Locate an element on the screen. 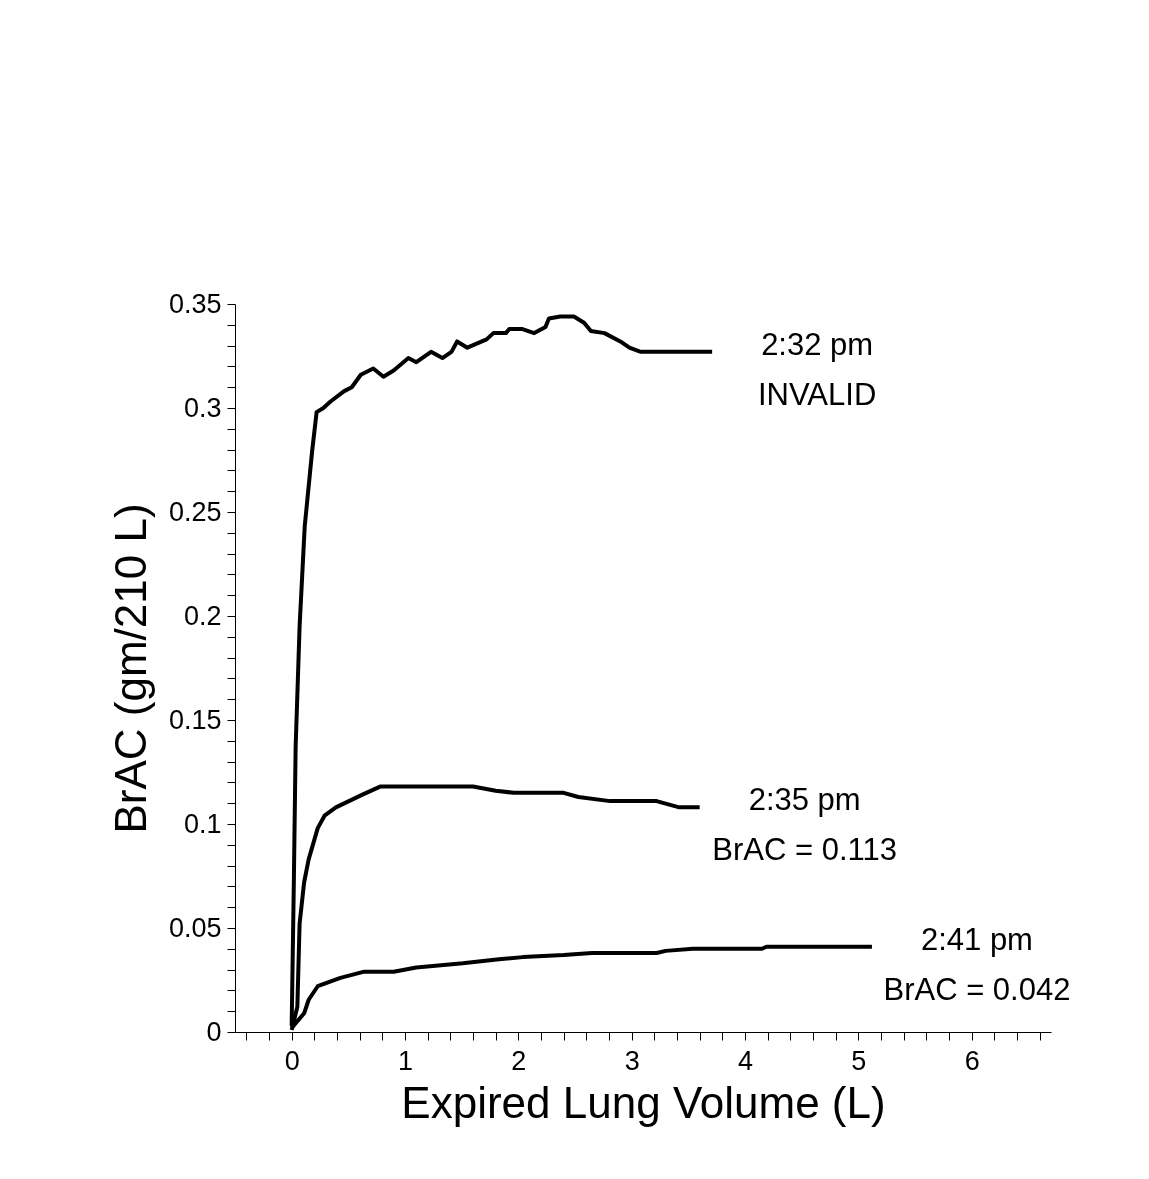 This screenshot has width=1149, height=1179. y-tick-label: 0.3 is located at coordinates (202, 407).